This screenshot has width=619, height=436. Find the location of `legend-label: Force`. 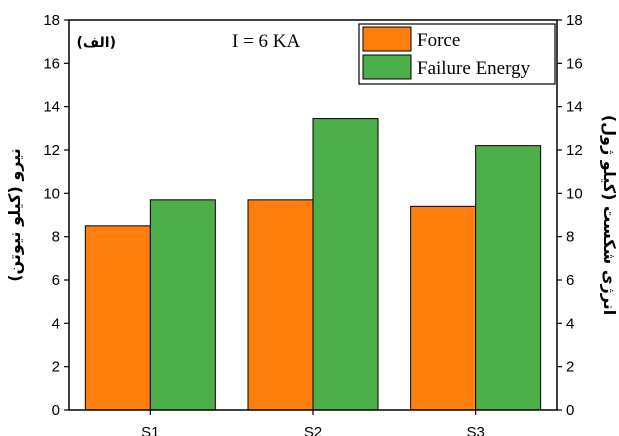

legend-label: Force is located at coordinates (438, 40).